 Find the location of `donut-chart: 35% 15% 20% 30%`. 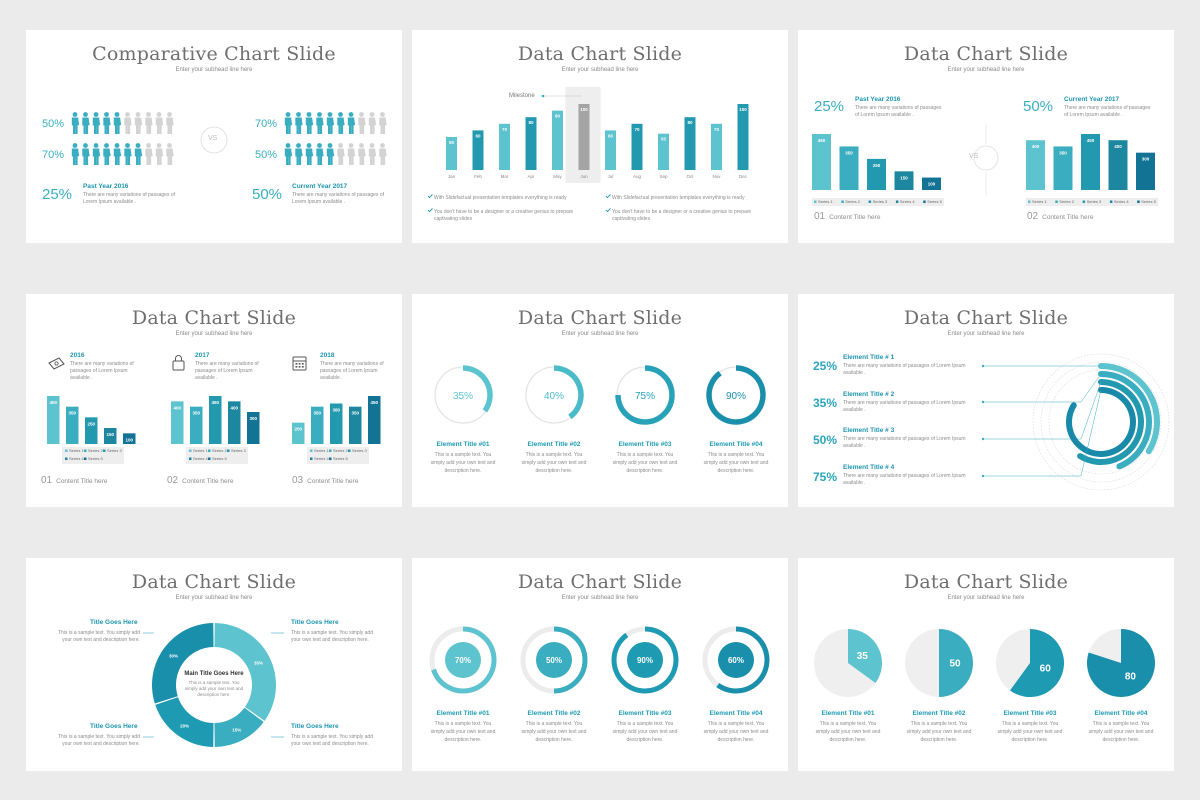

donut-chart: 35% 15% 20% 30% is located at coordinates (213, 685).